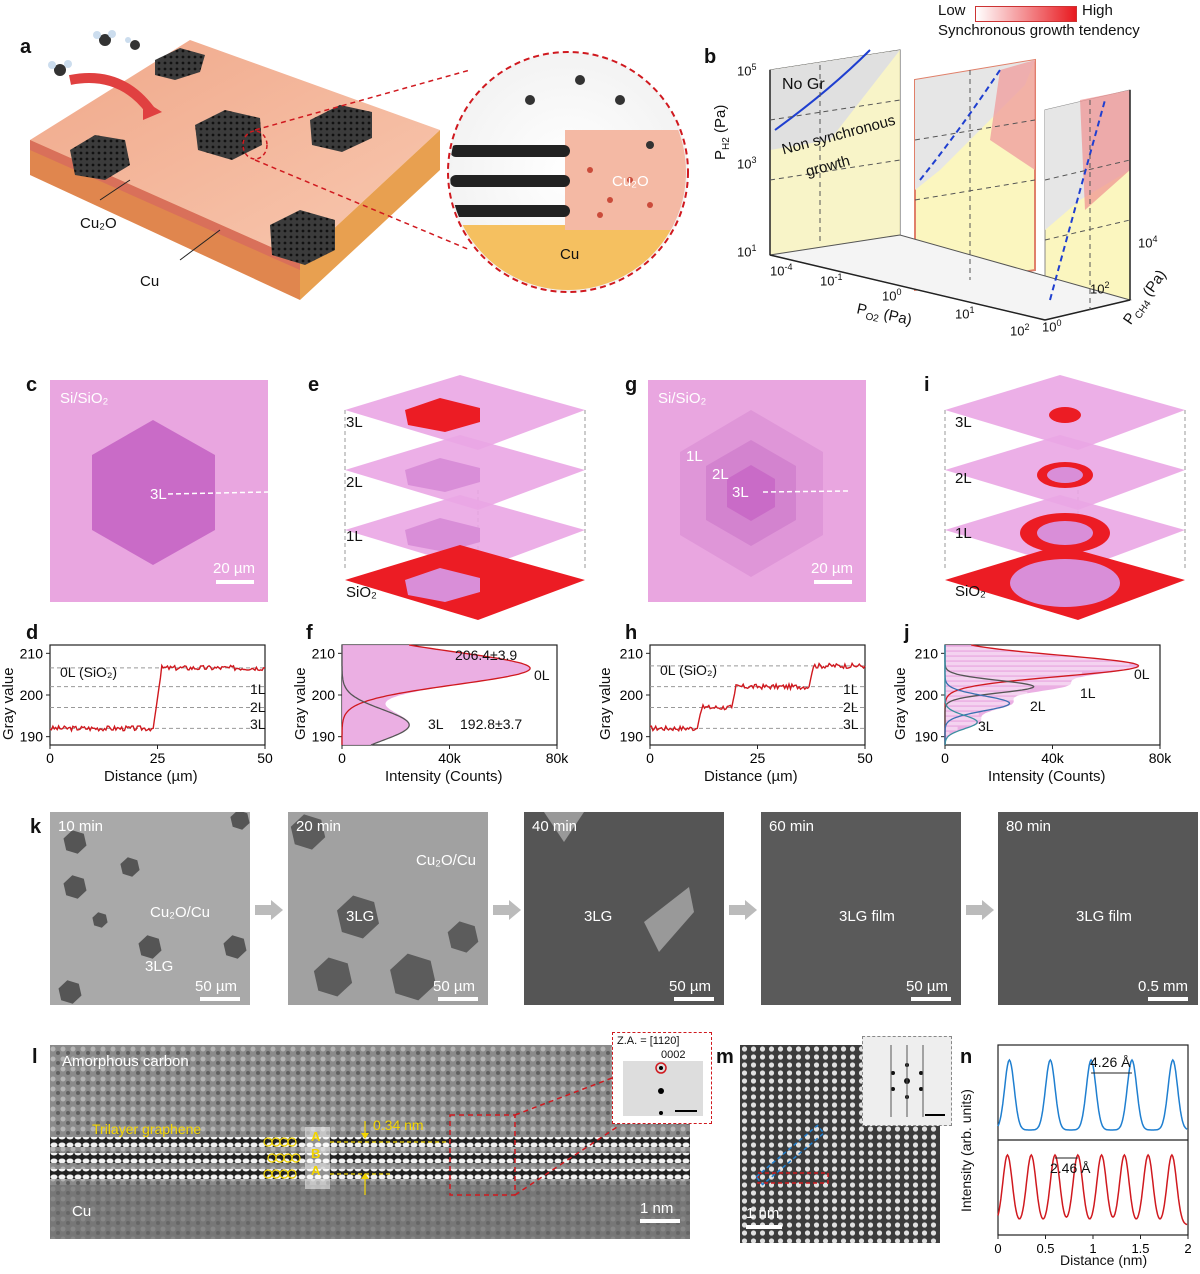 The image size is (1200, 1274). I want to click on scalebar-label: 1 nm, so click(657, 1208).